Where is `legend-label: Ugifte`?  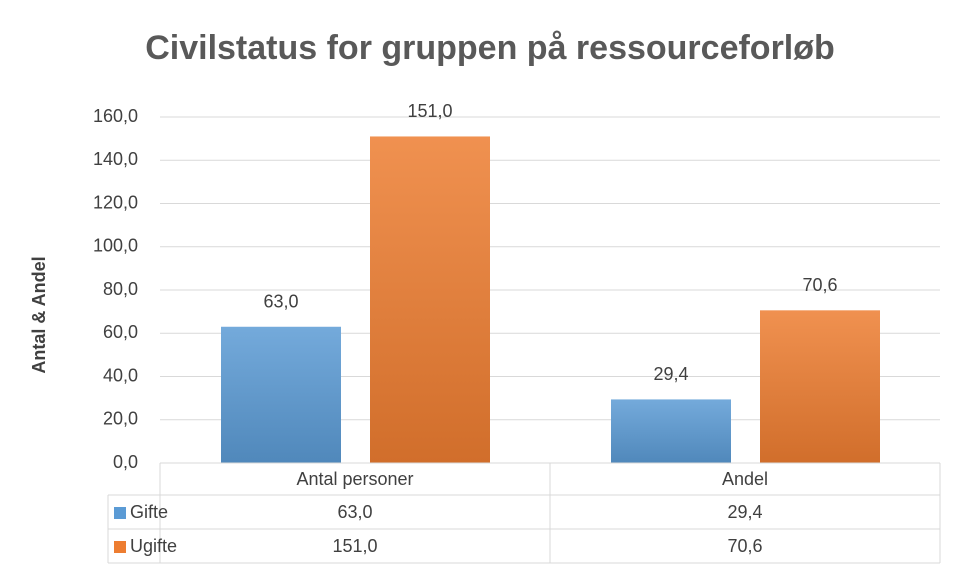
legend-label: Ugifte is located at coordinates (153, 546).